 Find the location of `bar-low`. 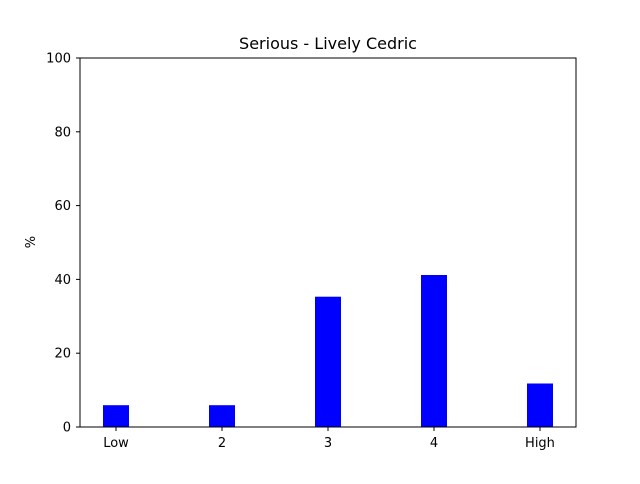

bar-low is located at coordinates (116, 416).